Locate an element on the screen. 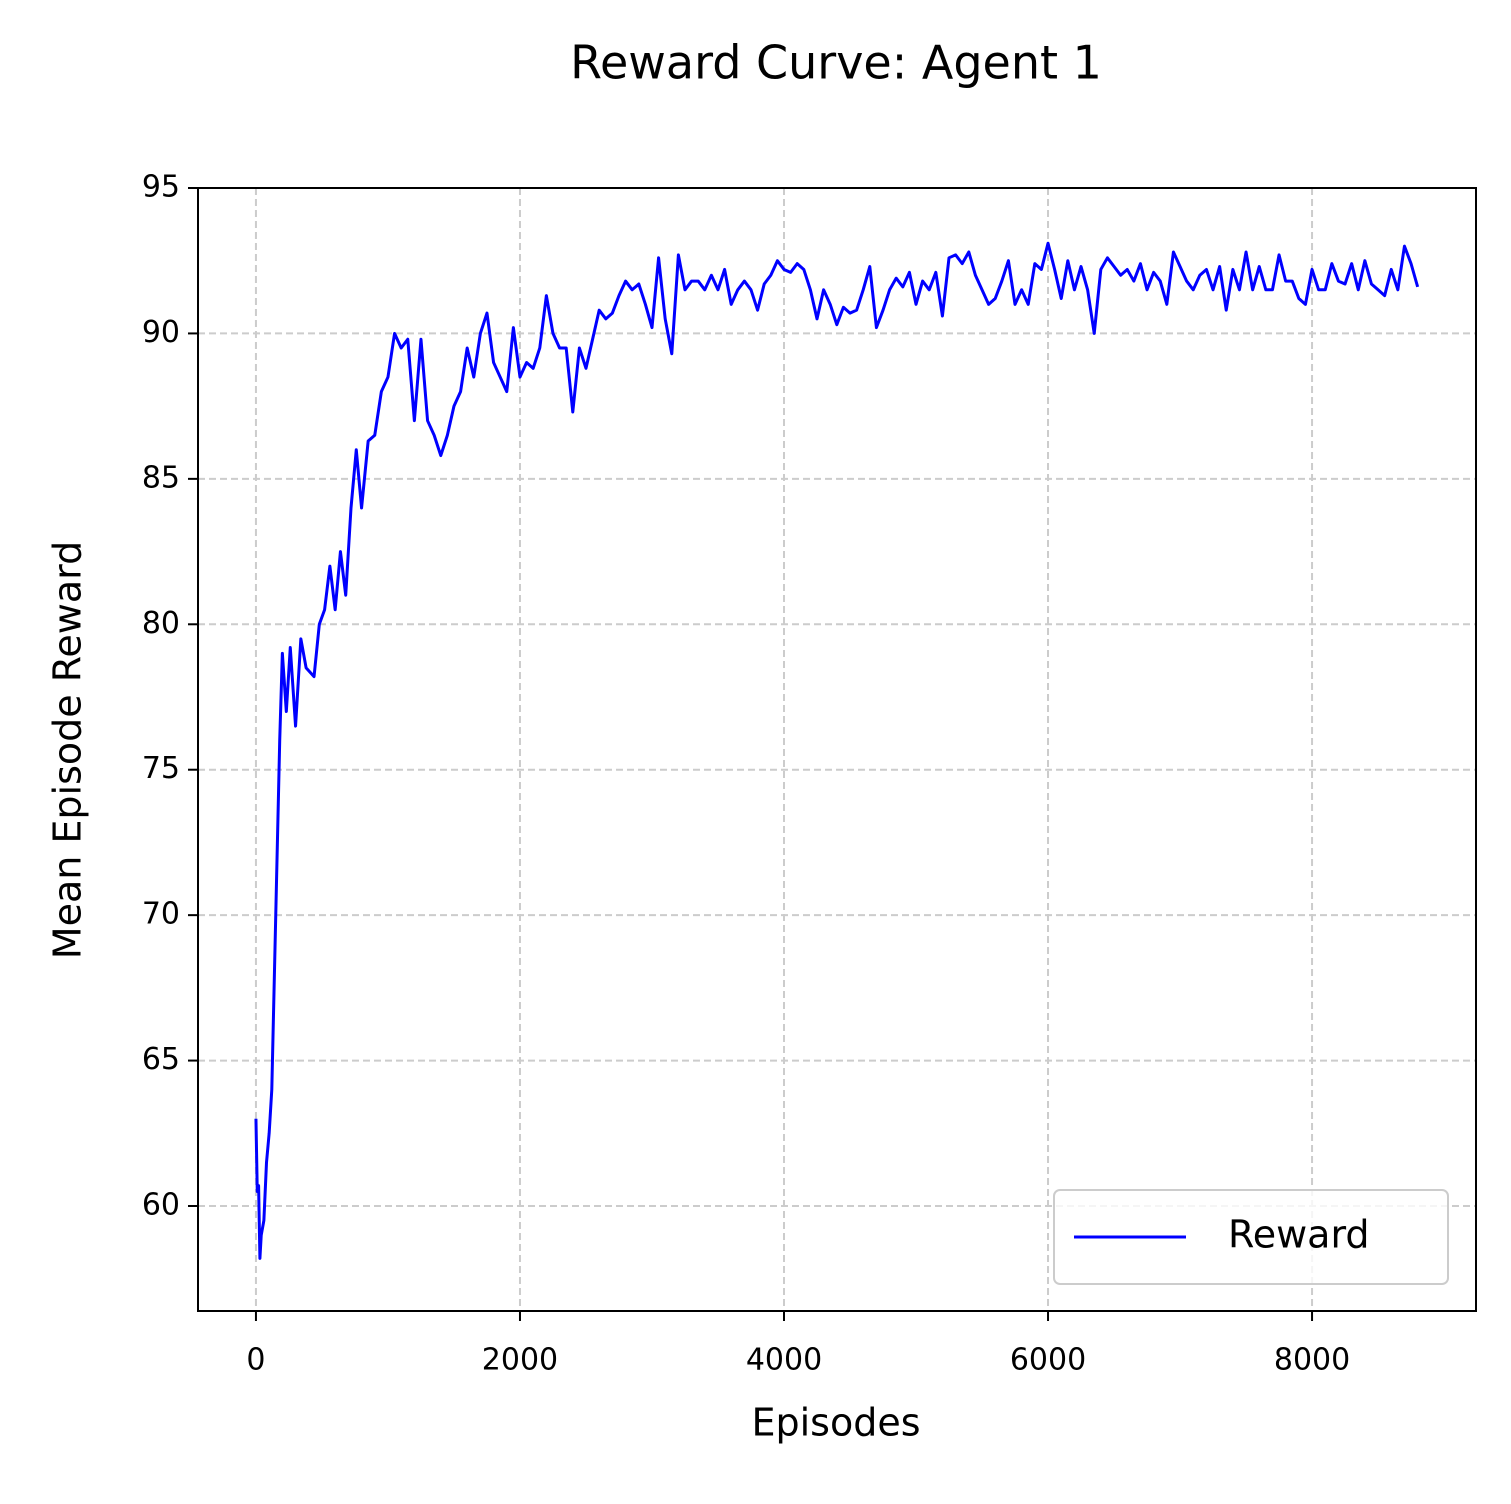 The image size is (1511, 1504). y-tick-label: 80 is located at coordinates (161, 623).